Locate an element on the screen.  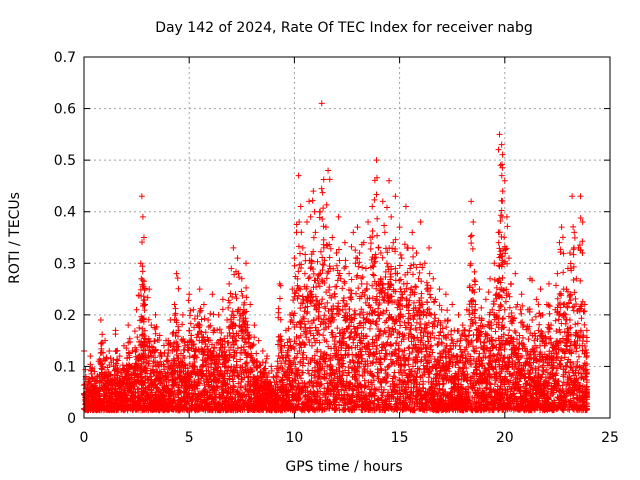
x-tick-label: 5 is located at coordinates (189, 438).